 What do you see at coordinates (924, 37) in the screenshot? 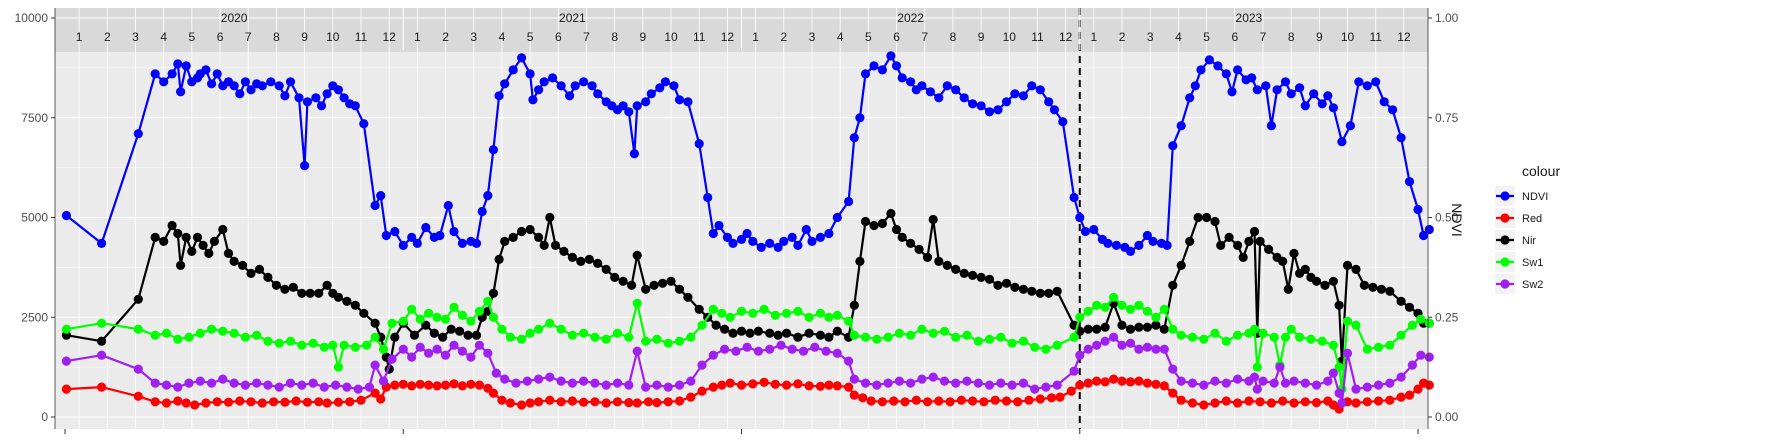
I see `month-label: 7` at bounding box center [924, 37].